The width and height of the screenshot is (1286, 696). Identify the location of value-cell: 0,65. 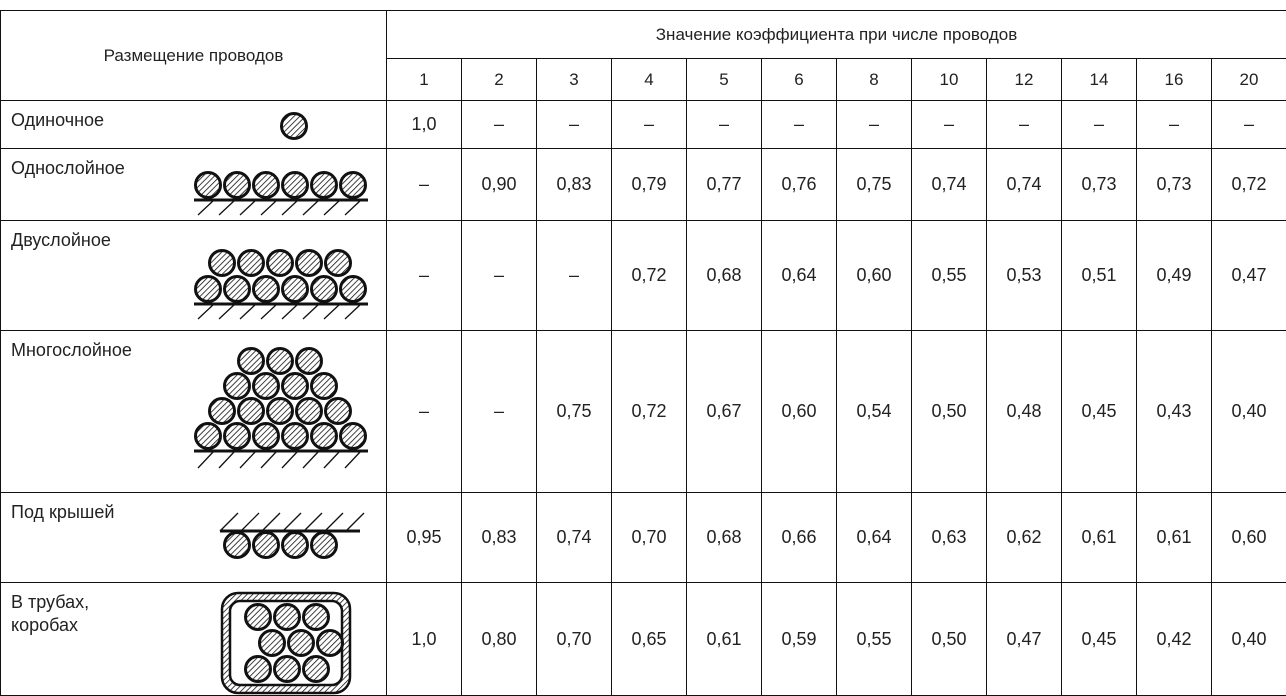
(649, 639).